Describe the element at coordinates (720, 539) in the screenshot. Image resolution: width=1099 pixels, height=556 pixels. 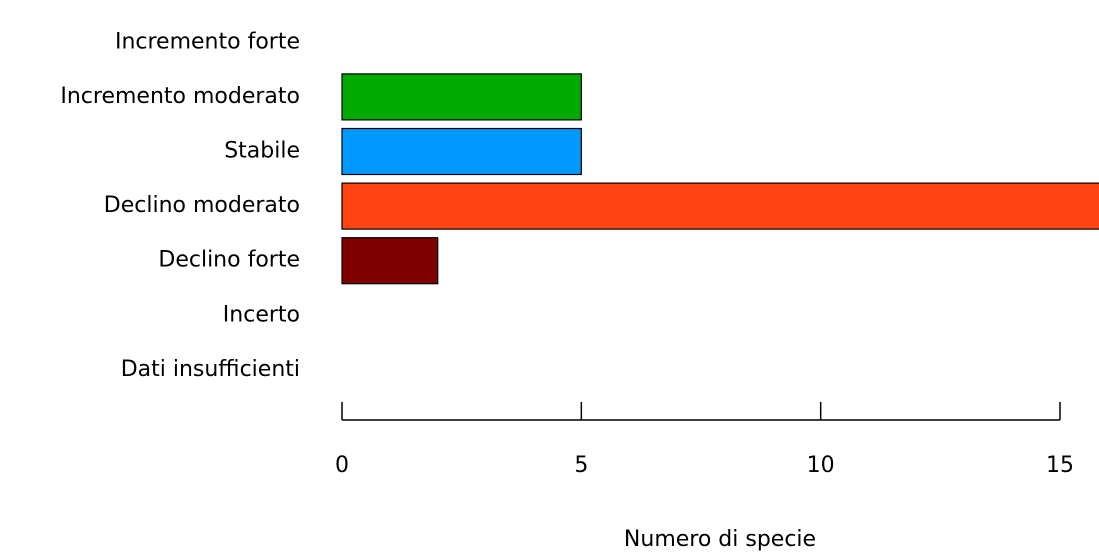
I see `x-axis-label: Numero di specie` at that location.